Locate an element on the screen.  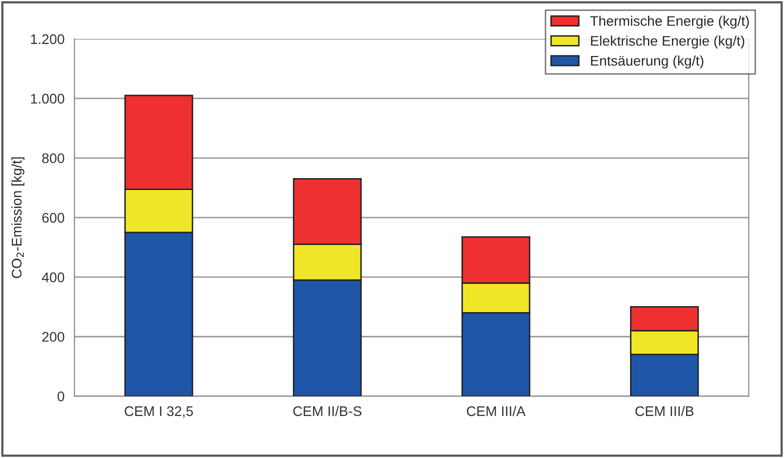
y-tick-label: 1.000 is located at coordinates (47, 99).